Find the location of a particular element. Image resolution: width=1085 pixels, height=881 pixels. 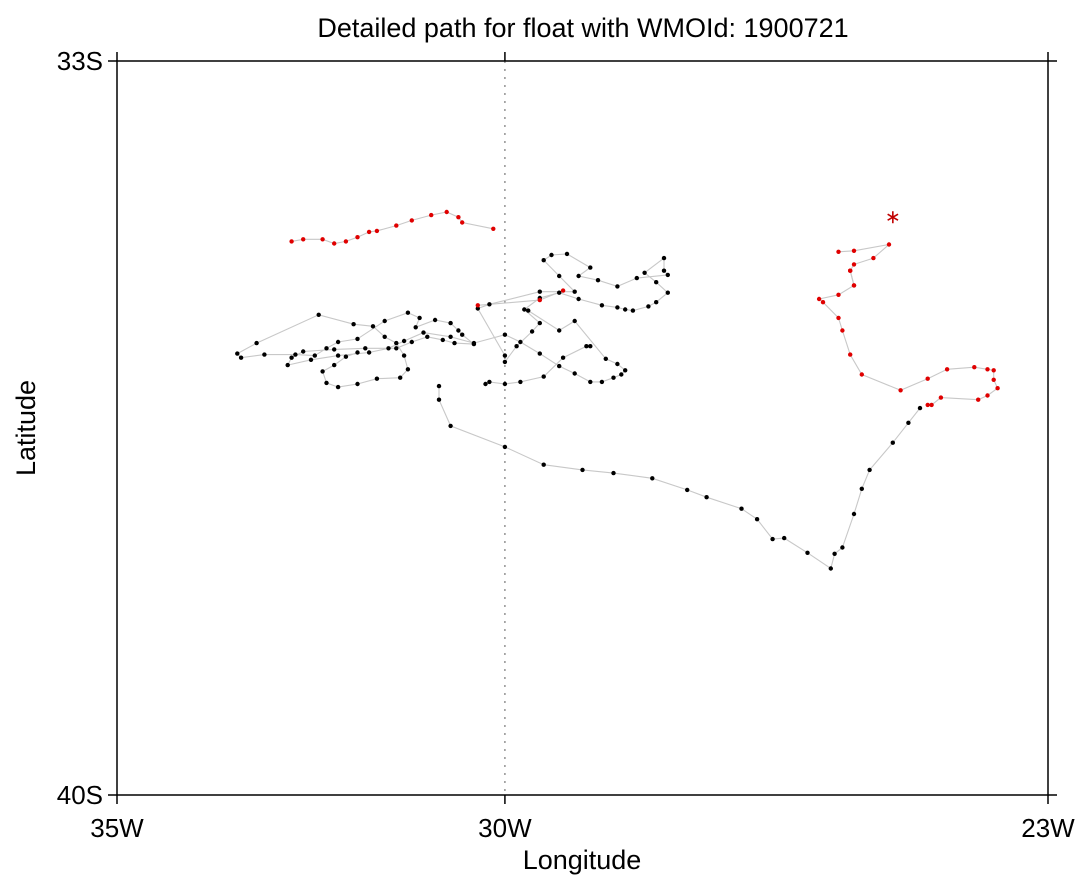

y-tick-label: 40S is located at coordinates (80, 795).